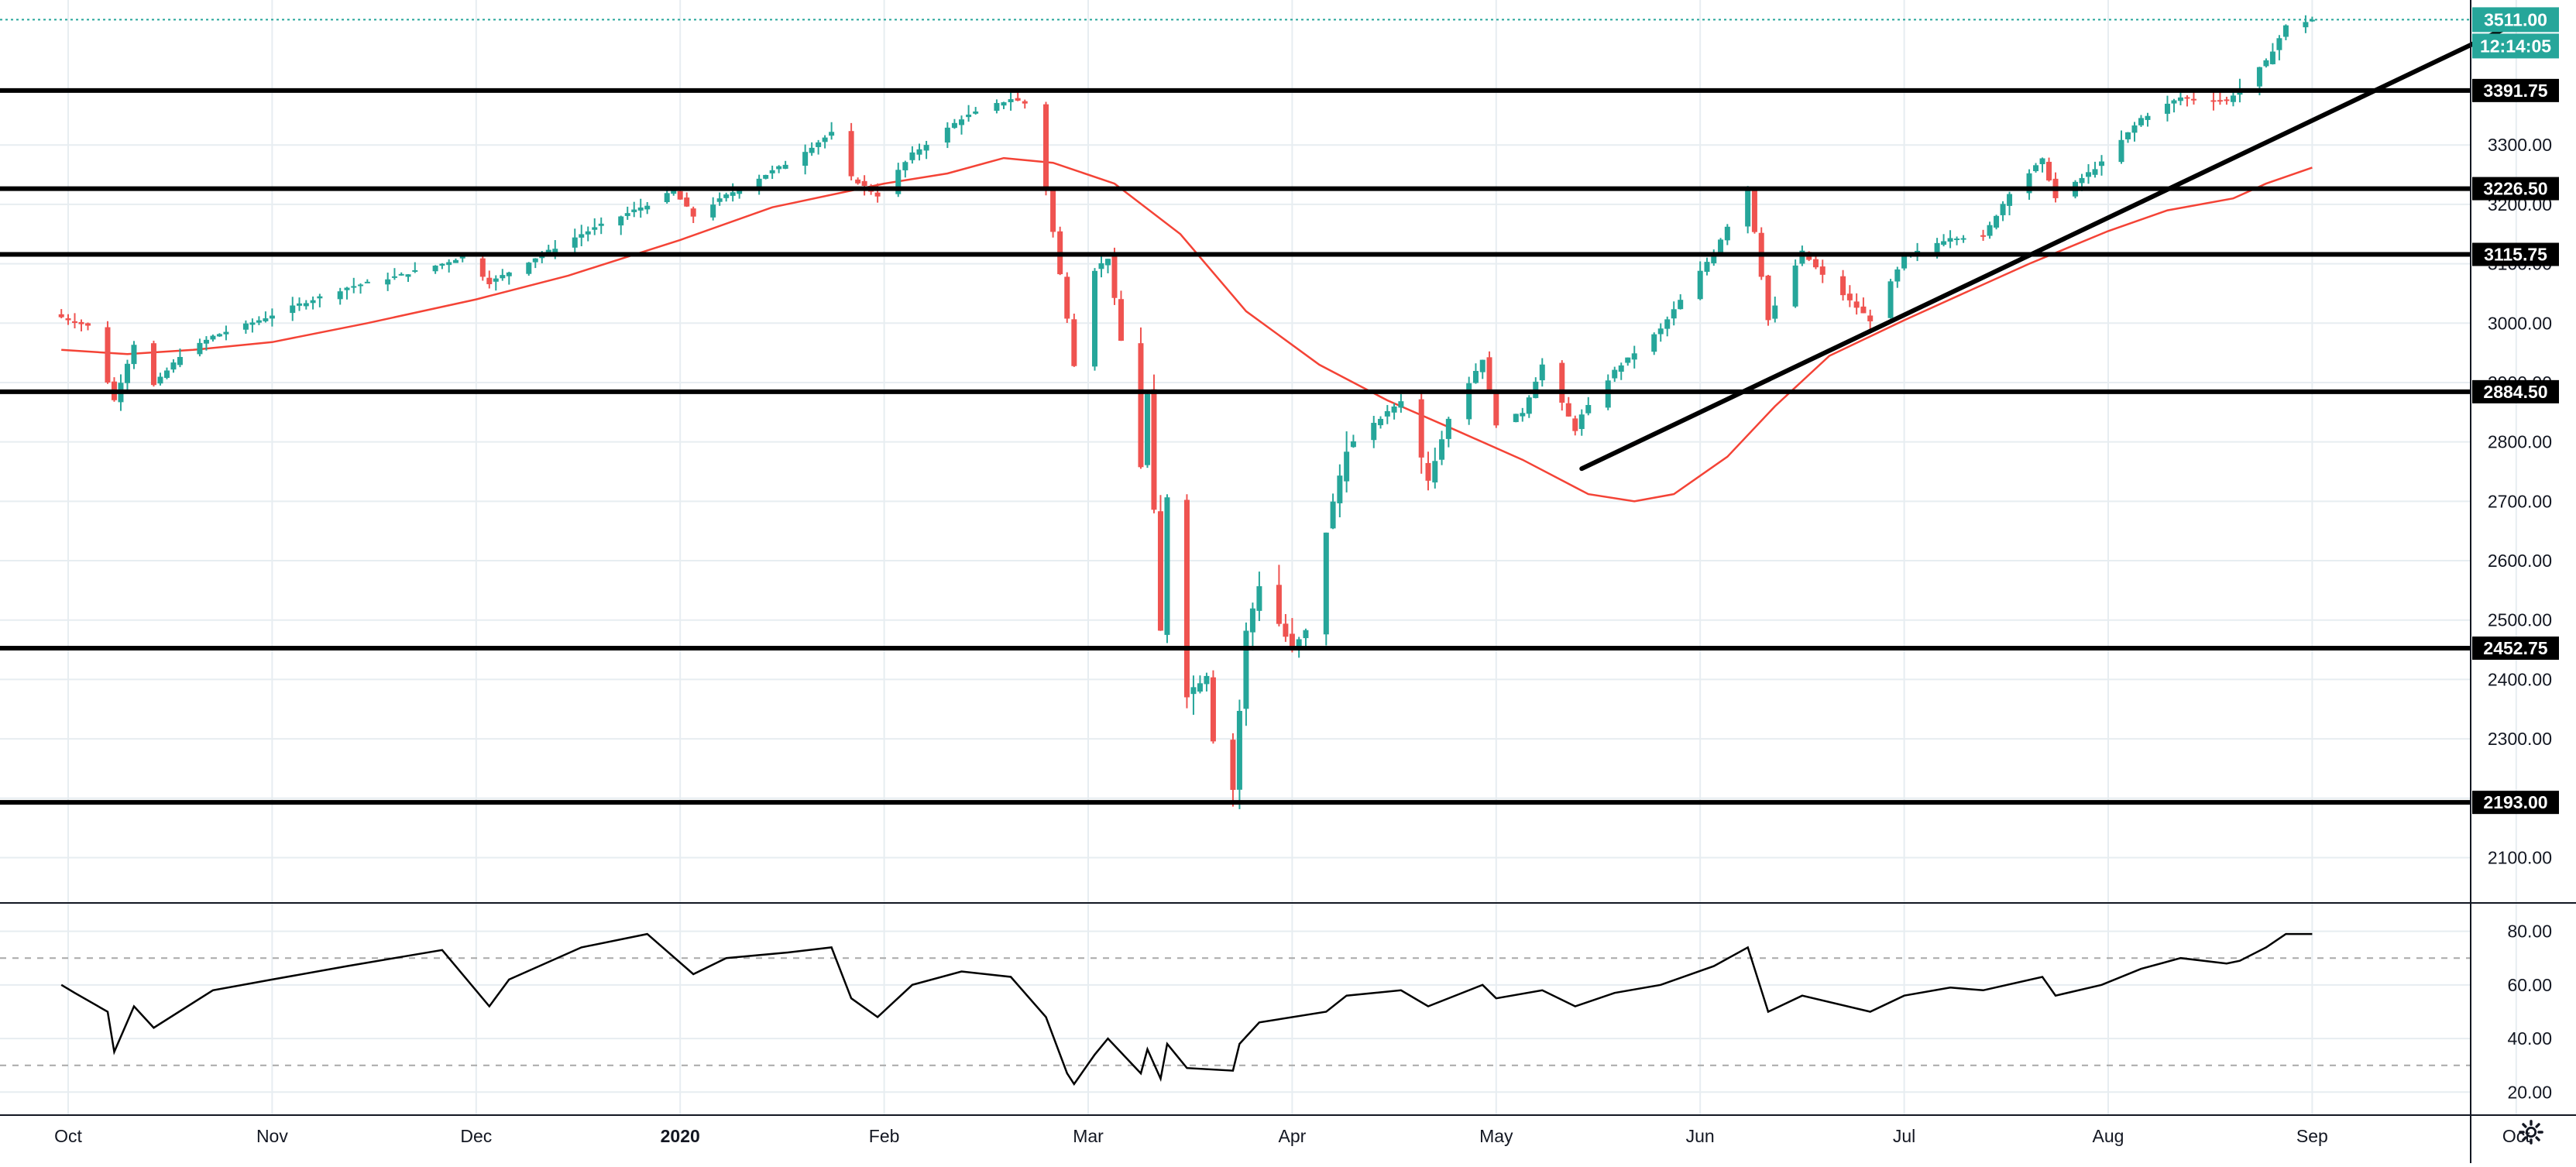  Describe the element at coordinates (2529, 1038) in the screenshot. I see `rsi-tick-label: 40.00` at that location.